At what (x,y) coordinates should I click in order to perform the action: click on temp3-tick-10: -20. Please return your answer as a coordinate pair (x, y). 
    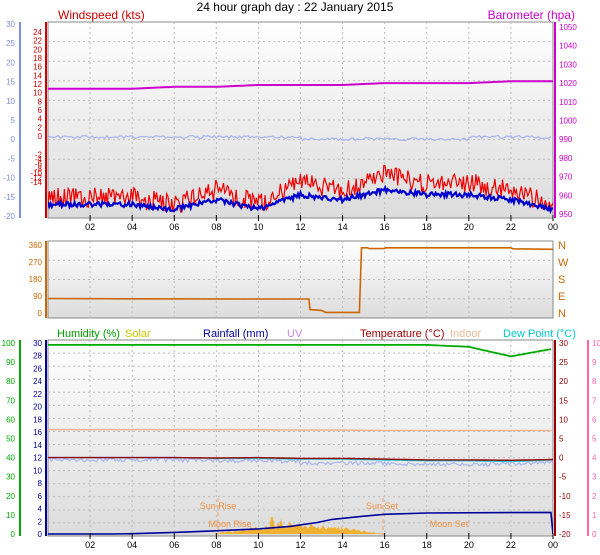
    Looking at the image, I should click on (565, 534).